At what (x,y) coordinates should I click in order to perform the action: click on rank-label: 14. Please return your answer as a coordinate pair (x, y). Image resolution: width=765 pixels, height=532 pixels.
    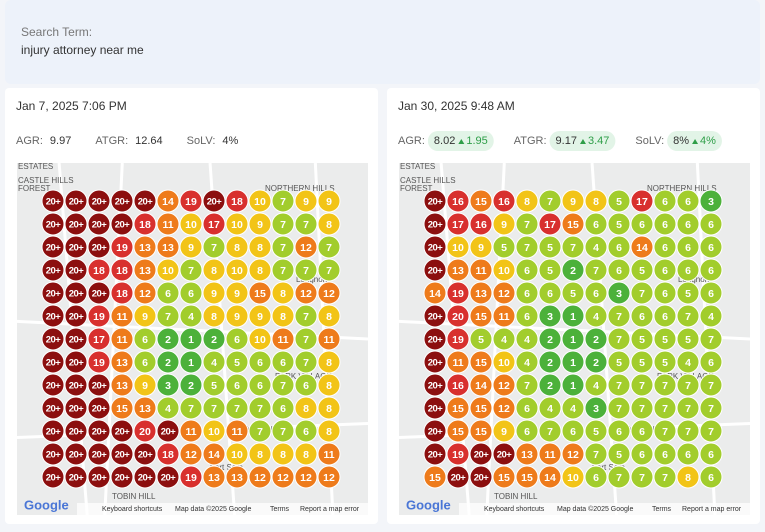
    Looking at the image, I should click on (435, 294).